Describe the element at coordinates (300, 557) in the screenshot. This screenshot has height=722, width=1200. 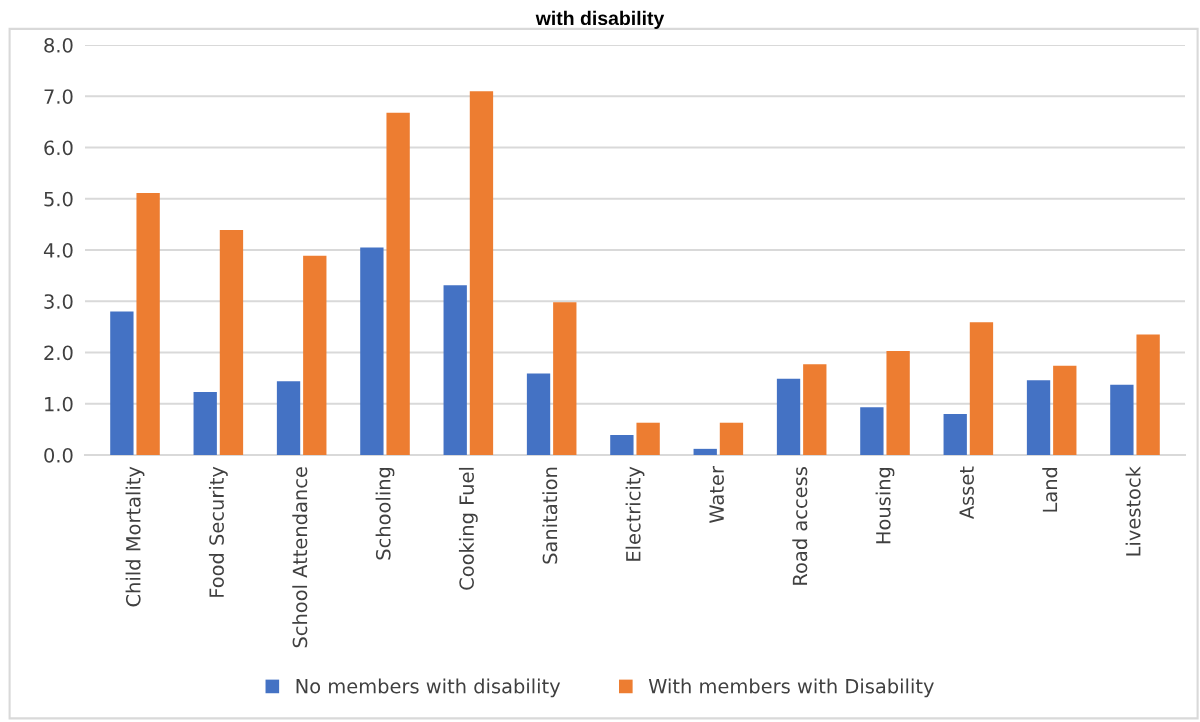
I see `x-tick-label: School Attendance` at that location.